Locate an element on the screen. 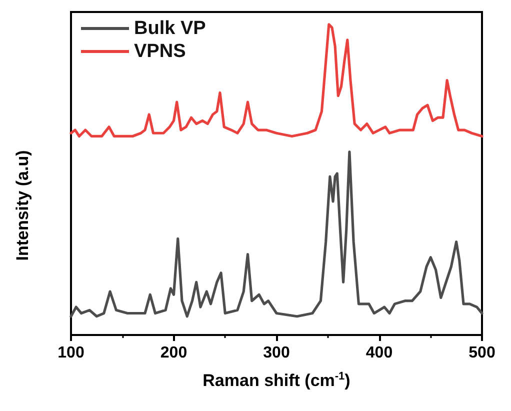 Image resolution: width=511 pixels, height=411 pixels. legend-label: VPNS is located at coordinates (160, 51).